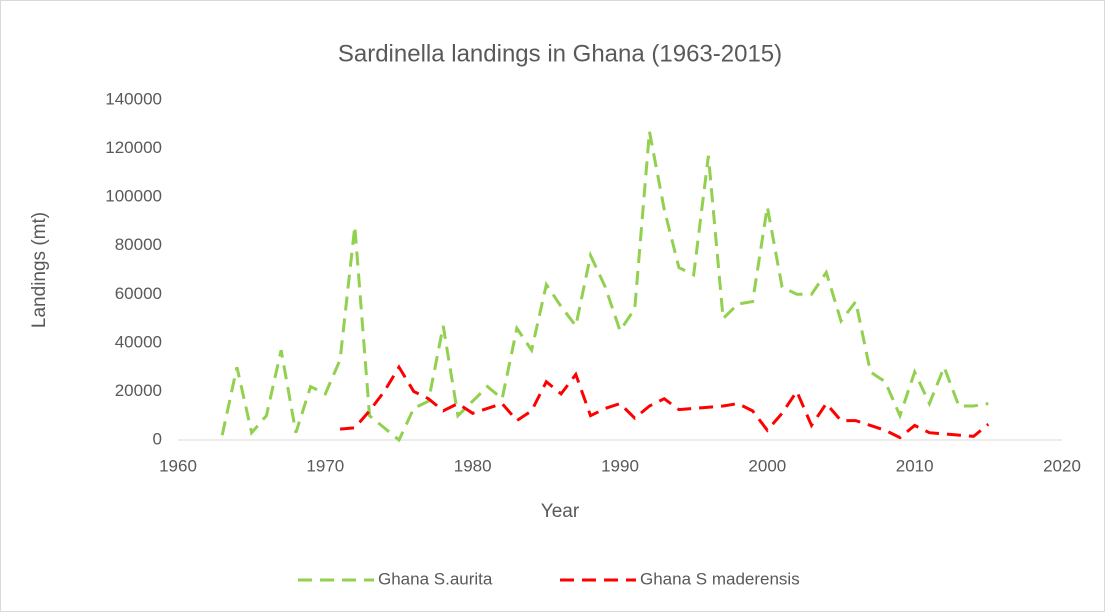 This screenshot has width=1107, height=614. Describe the element at coordinates (133, 147) in the screenshot. I see `y-tick-label: 120000` at that location.